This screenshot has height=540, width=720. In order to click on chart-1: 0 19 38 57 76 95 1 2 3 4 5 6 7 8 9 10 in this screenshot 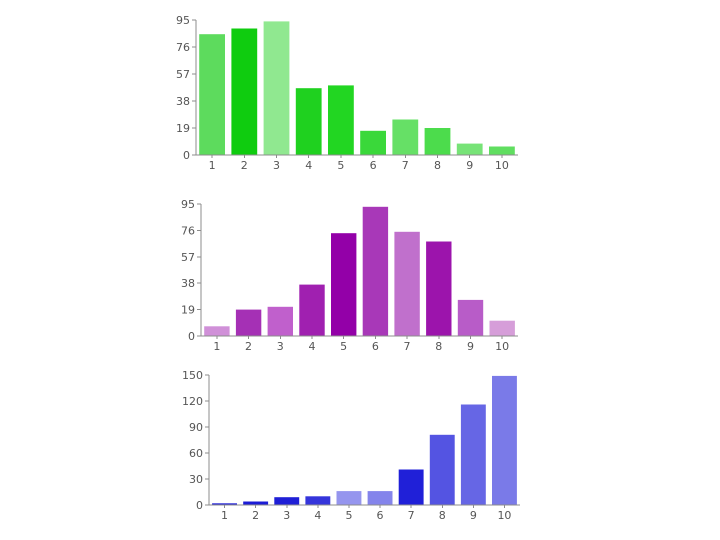, I will do `click(347, 93)`.